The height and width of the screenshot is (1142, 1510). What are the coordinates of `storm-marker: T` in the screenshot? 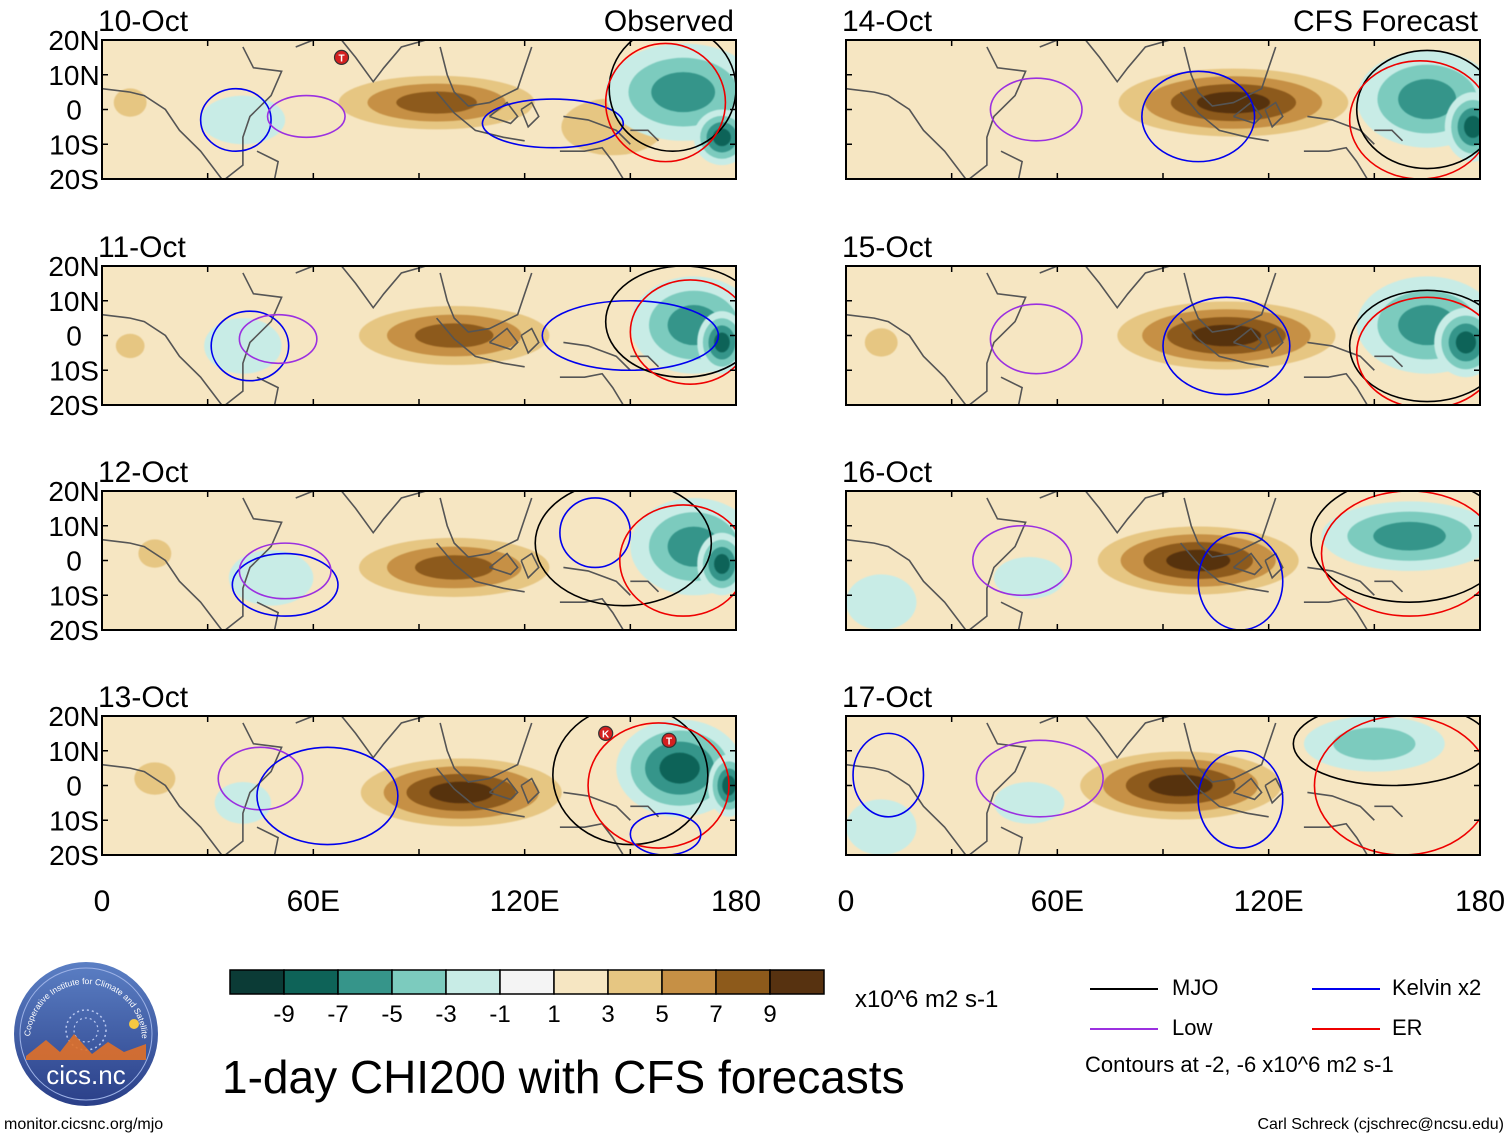 It's located at (669, 740).